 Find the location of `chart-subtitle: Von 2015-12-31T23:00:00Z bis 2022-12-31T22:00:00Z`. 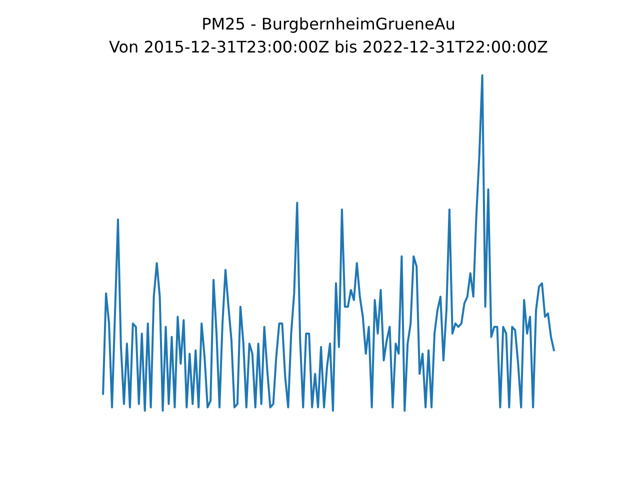

chart-subtitle: Von 2015-12-31T23:00:00Z bis 2022-12-31T22:00:00Z is located at coordinates (328, 47).